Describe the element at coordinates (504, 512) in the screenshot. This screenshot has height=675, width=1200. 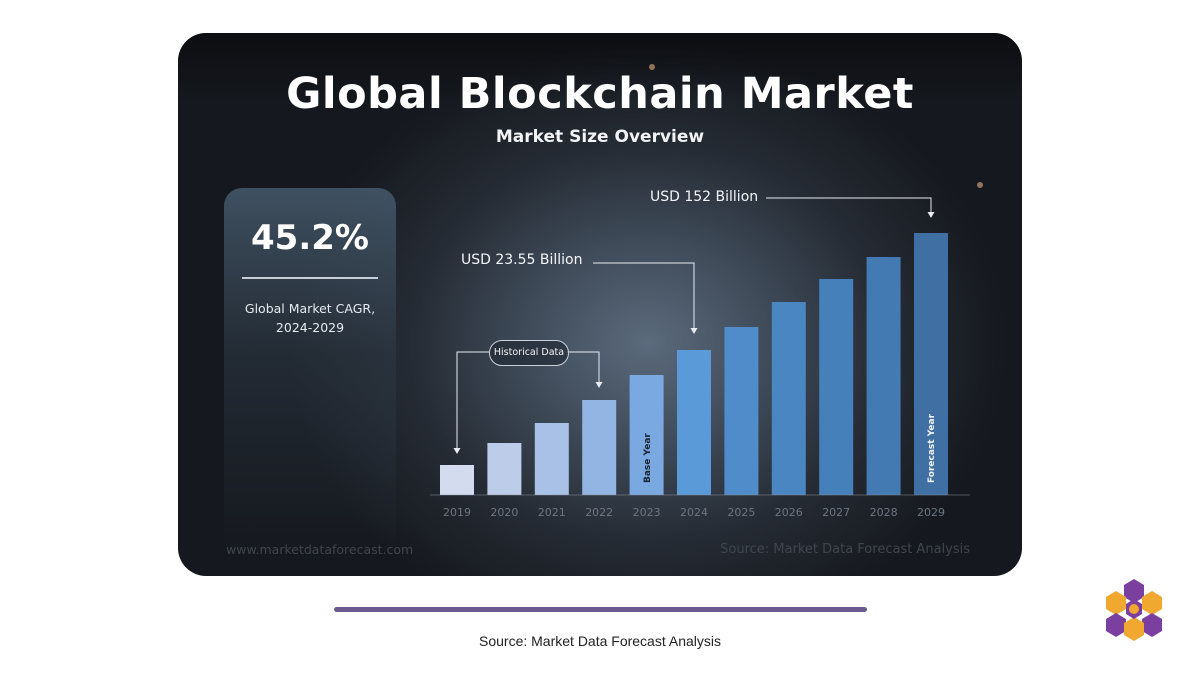
I see `x-tick-label: 2020` at that location.